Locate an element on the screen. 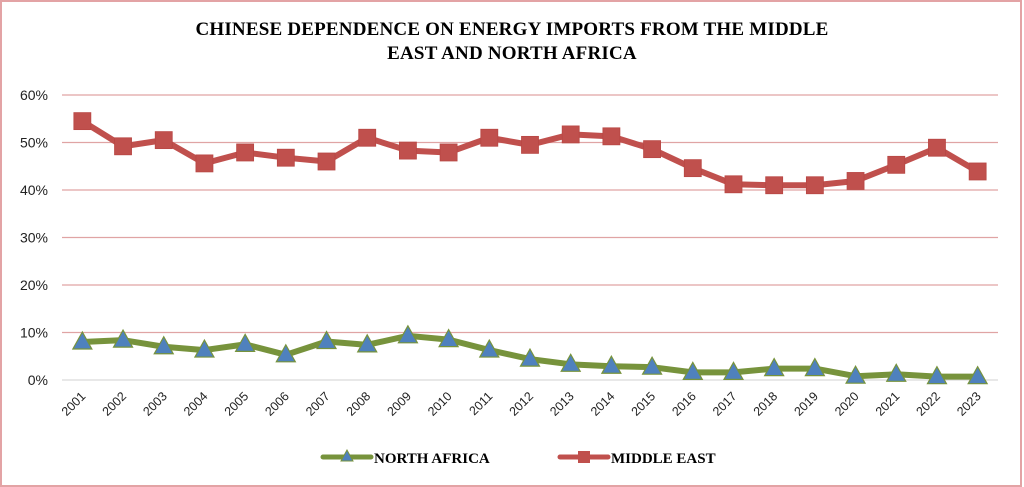  x-tick-label: 2013 is located at coordinates (562, 404).